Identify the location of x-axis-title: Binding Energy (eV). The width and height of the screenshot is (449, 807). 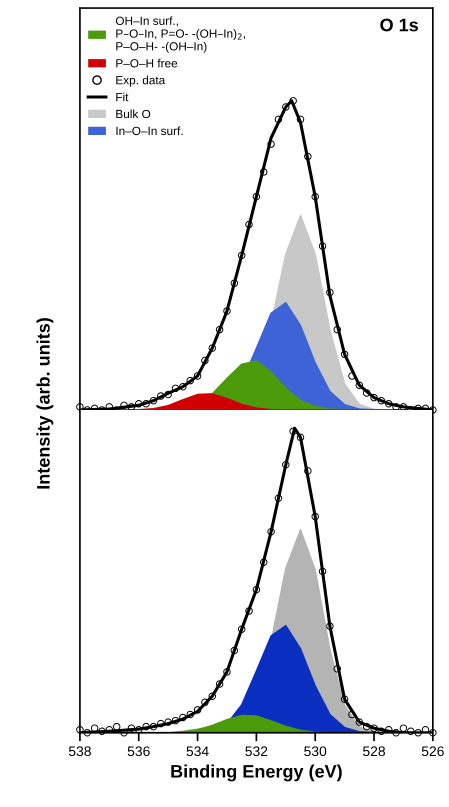
(256, 773).